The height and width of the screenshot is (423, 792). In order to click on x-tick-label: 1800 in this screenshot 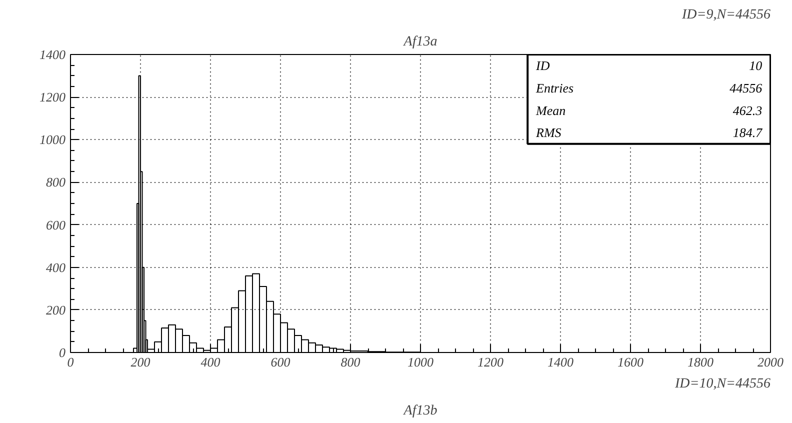, I will do `click(701, 362)`.